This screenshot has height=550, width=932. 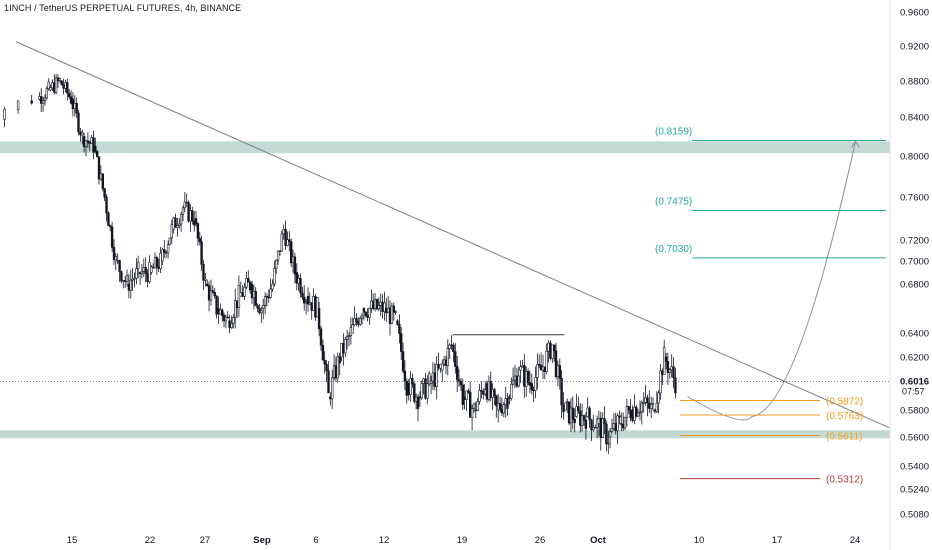 What do you see at coordinates (914, 411) in the screenshot?
I see `price-tick: 0.5800` at bounding box center [914, 411].